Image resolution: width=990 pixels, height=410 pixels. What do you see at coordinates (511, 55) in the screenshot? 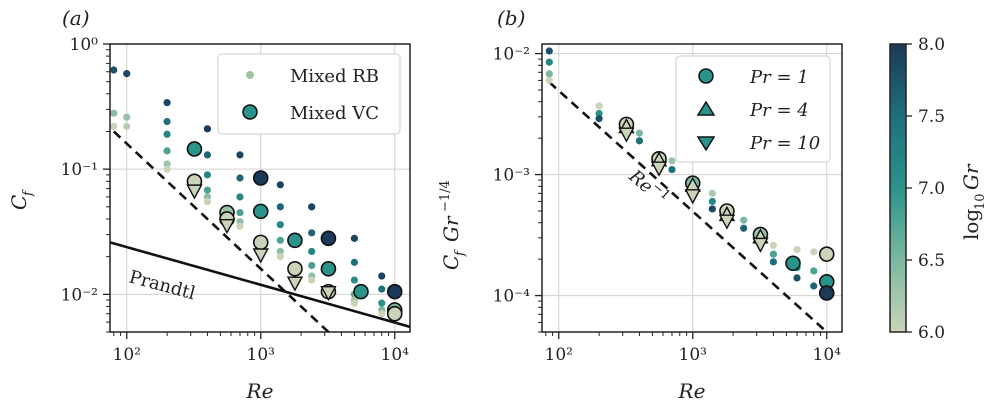
I see `tick-label-y-b-2: 10⁻²` at bounding box center [511, 55].